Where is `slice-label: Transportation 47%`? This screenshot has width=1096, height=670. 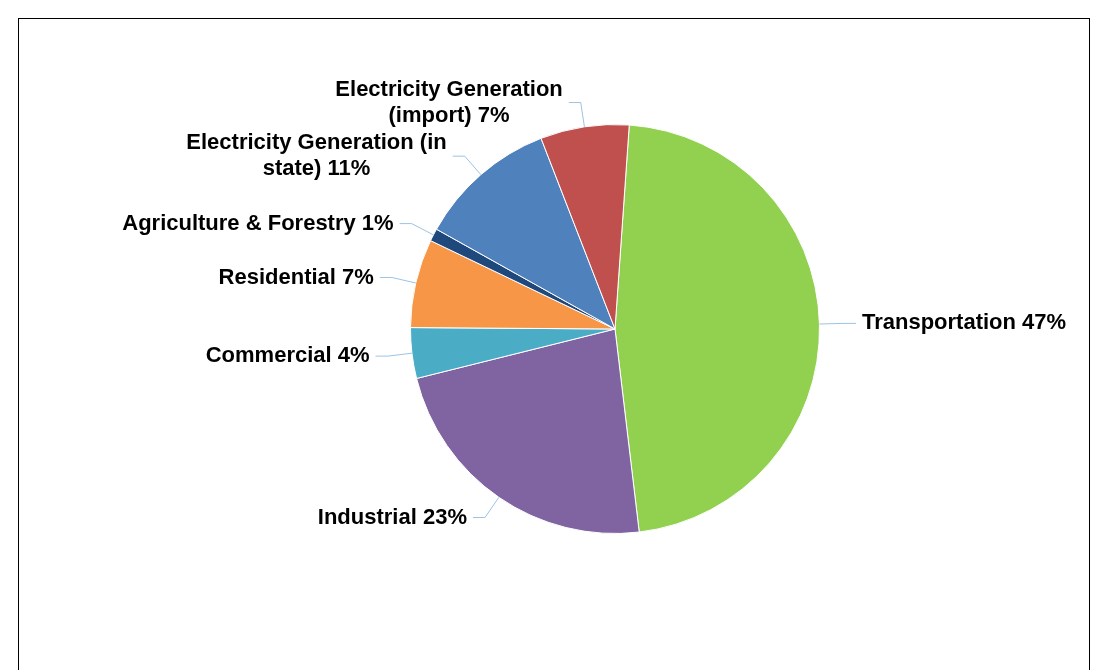
slice-label: Transportation 47% is located at coordinates (964, 322).